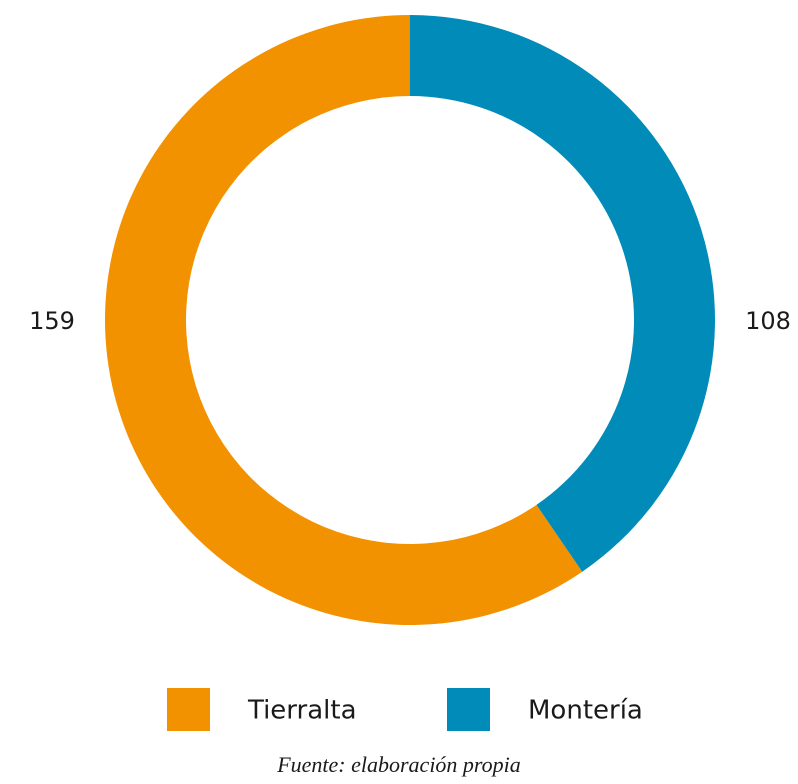 The image size is (798, 784). What do you see at coordinates (398, 764) in the screenshot?
I see `source-note: Fuente: elaboración propia` at bounding box center [398, 764].